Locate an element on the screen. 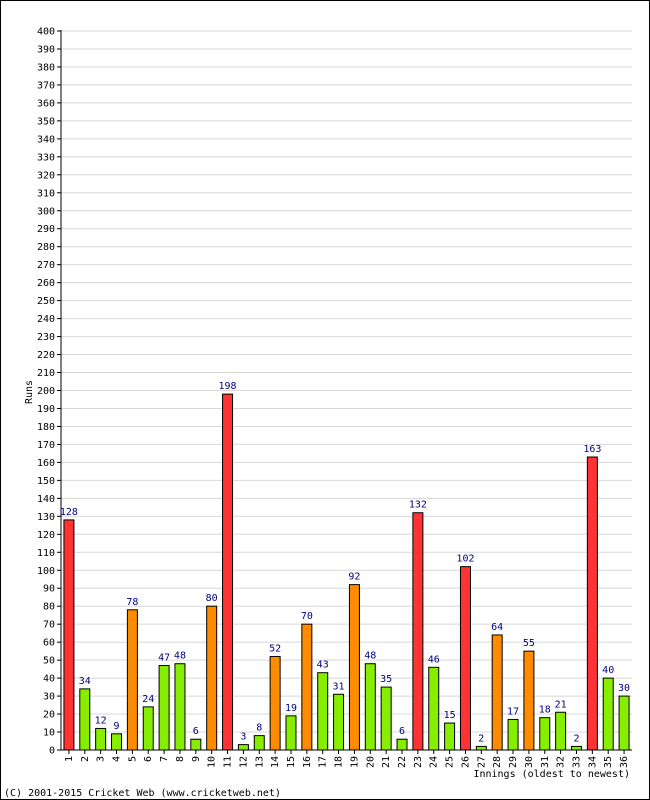  y-axis-label: Runs is located at coordinates (29, 392).